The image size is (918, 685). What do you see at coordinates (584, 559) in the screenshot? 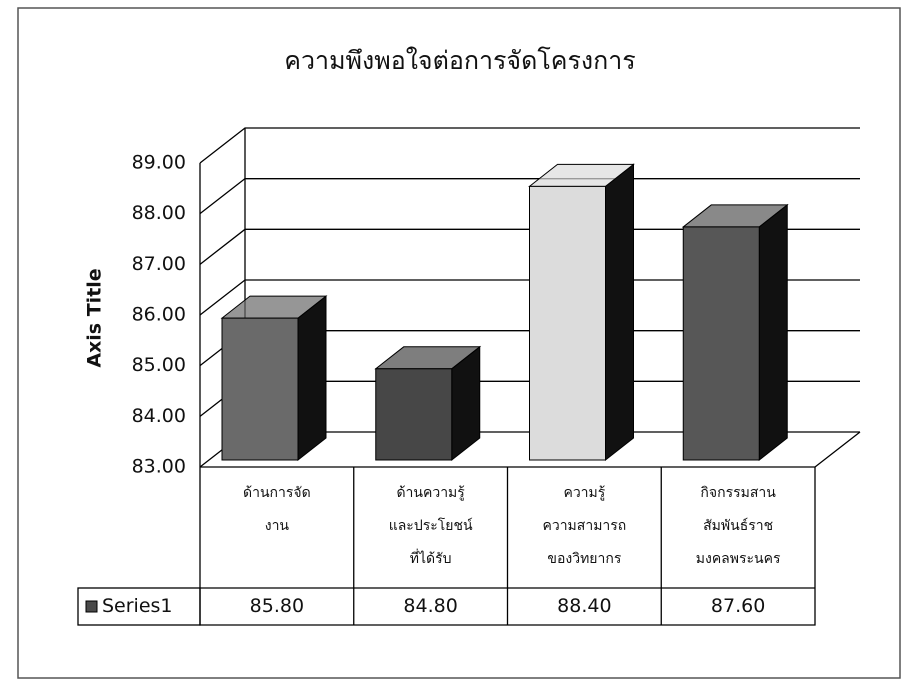
I see `x-tick-label: ของวิทยากร` at bounding box center [584, 559].